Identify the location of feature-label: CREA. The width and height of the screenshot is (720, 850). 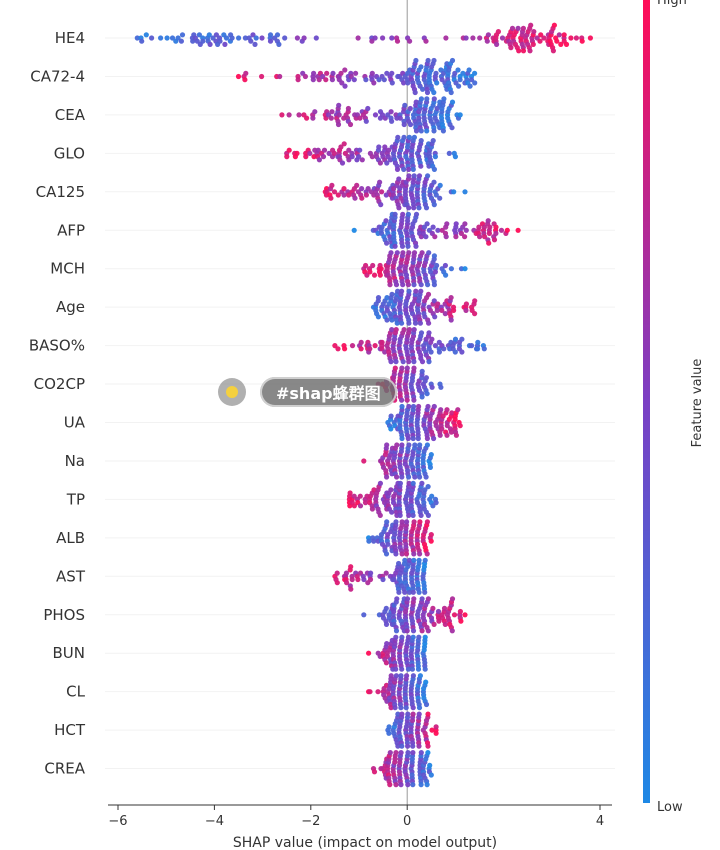
(64, 769).